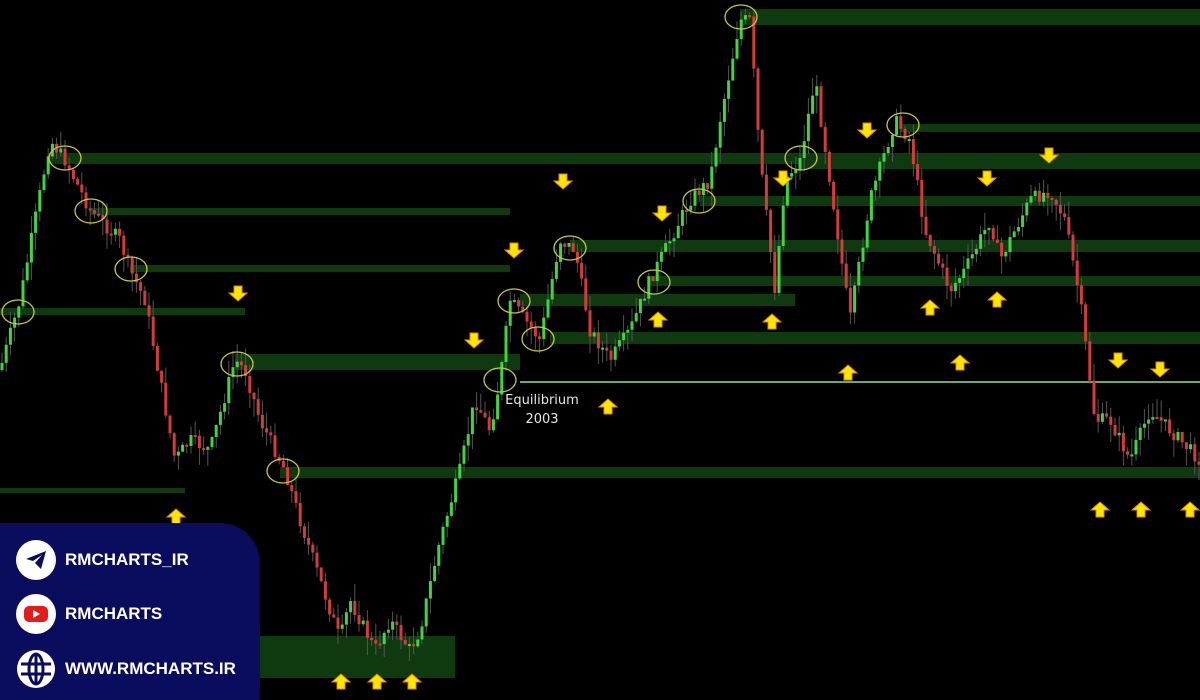 Image resolution: width=1200 pixels, height=700 pixels. Describe the element at coordinates (102, 560) in the screenshot. I see `telegram-link: RMCHARTS_IR` at that location.